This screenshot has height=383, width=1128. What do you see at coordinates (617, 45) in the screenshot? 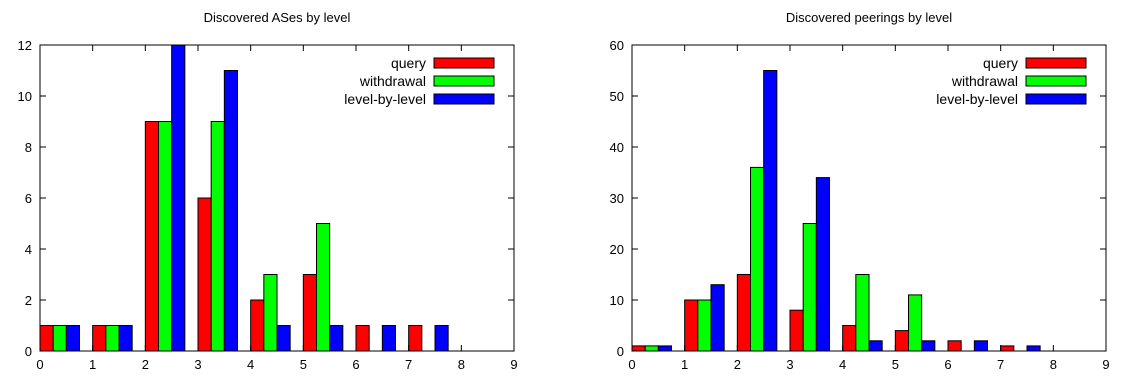
I see `y-tick-label: 60` at bounding box center [617, 45].